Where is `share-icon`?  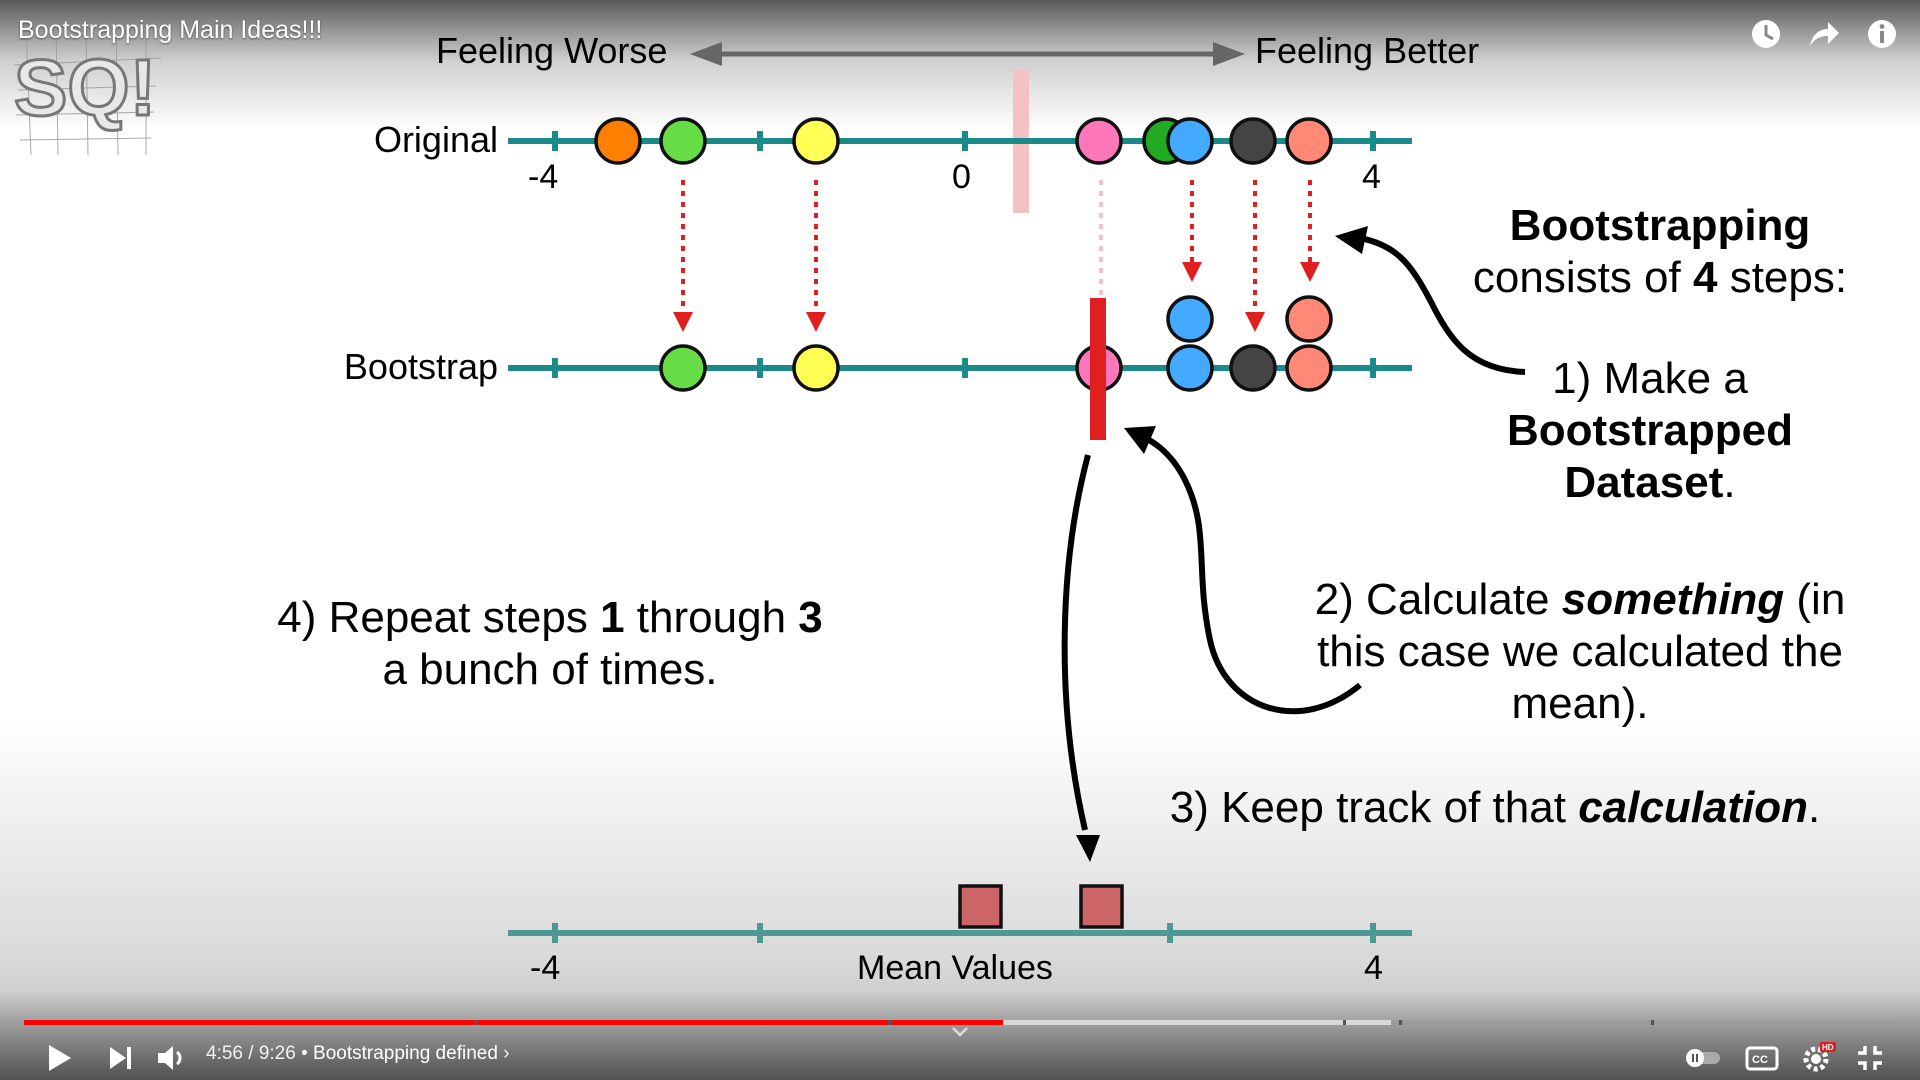 share-icon is located at coordinates (1824, 34).